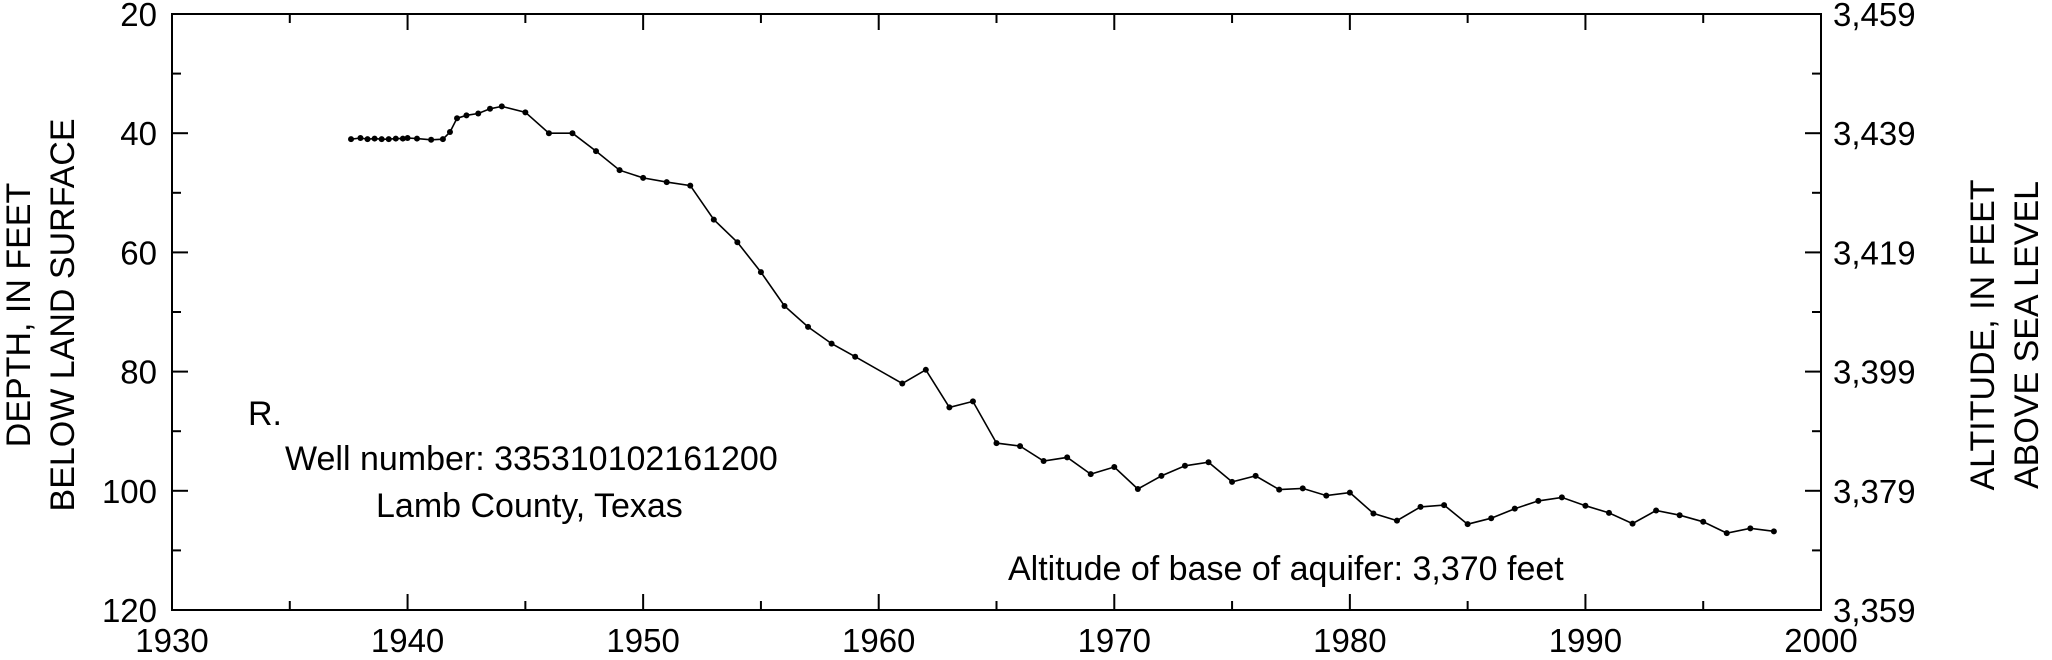  What do you see at coordinates (1874, 610) in the screenshot?
I see `y-right-tick-label: 3,359` at bounding box center [1874, 610].